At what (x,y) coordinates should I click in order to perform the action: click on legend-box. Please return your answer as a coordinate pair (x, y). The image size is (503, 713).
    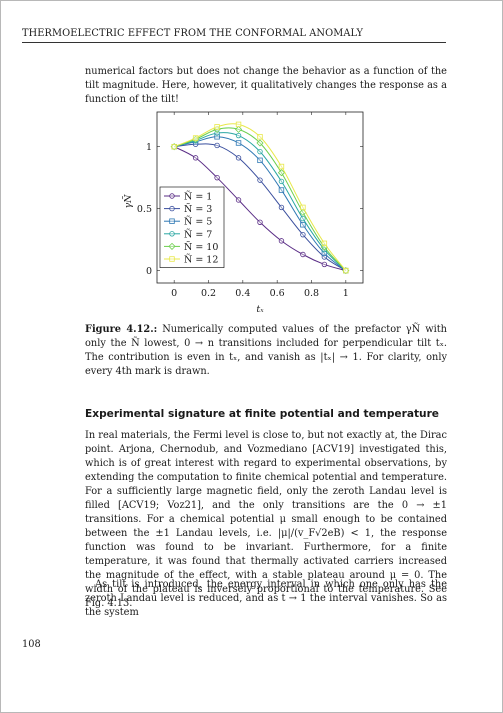
    Looking at the image, I should click on (192, 227).